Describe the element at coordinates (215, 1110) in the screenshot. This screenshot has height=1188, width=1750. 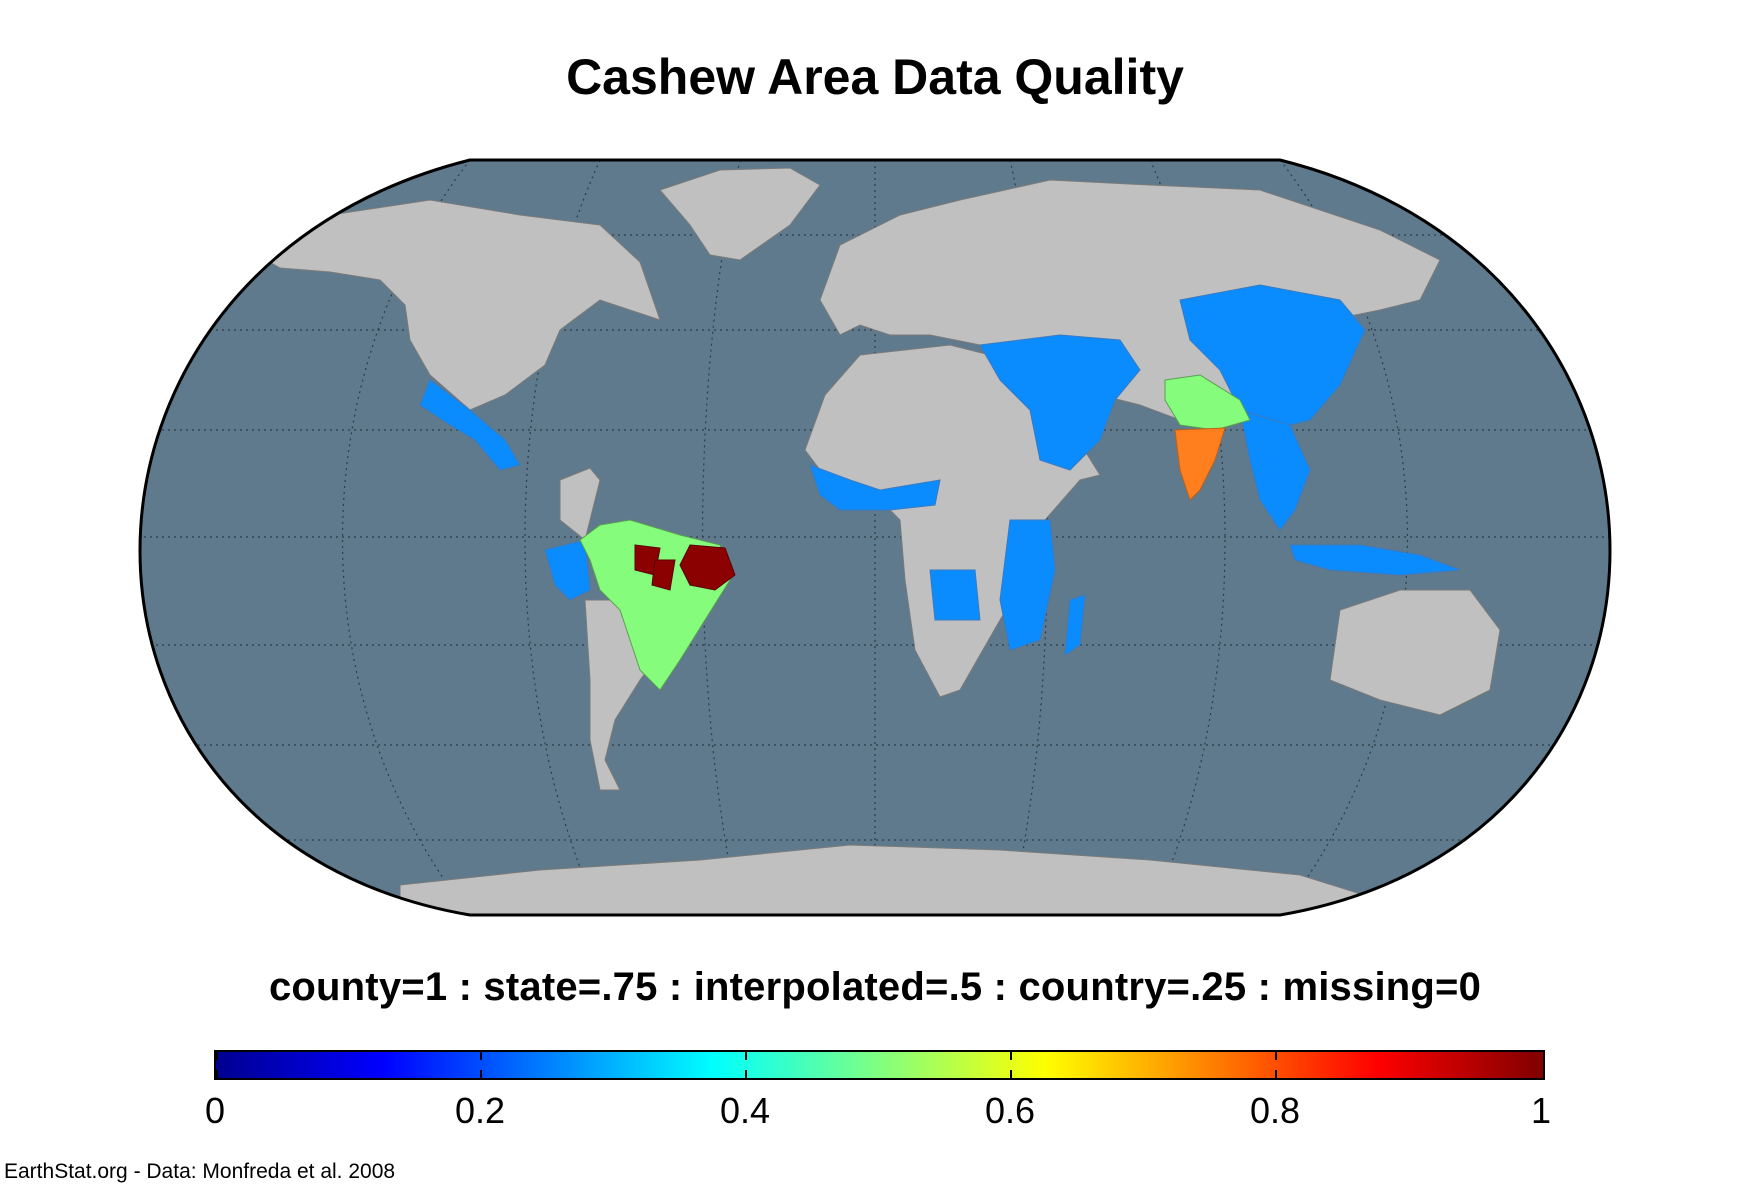
I see `colorbar-tick-label: 0` at that location.